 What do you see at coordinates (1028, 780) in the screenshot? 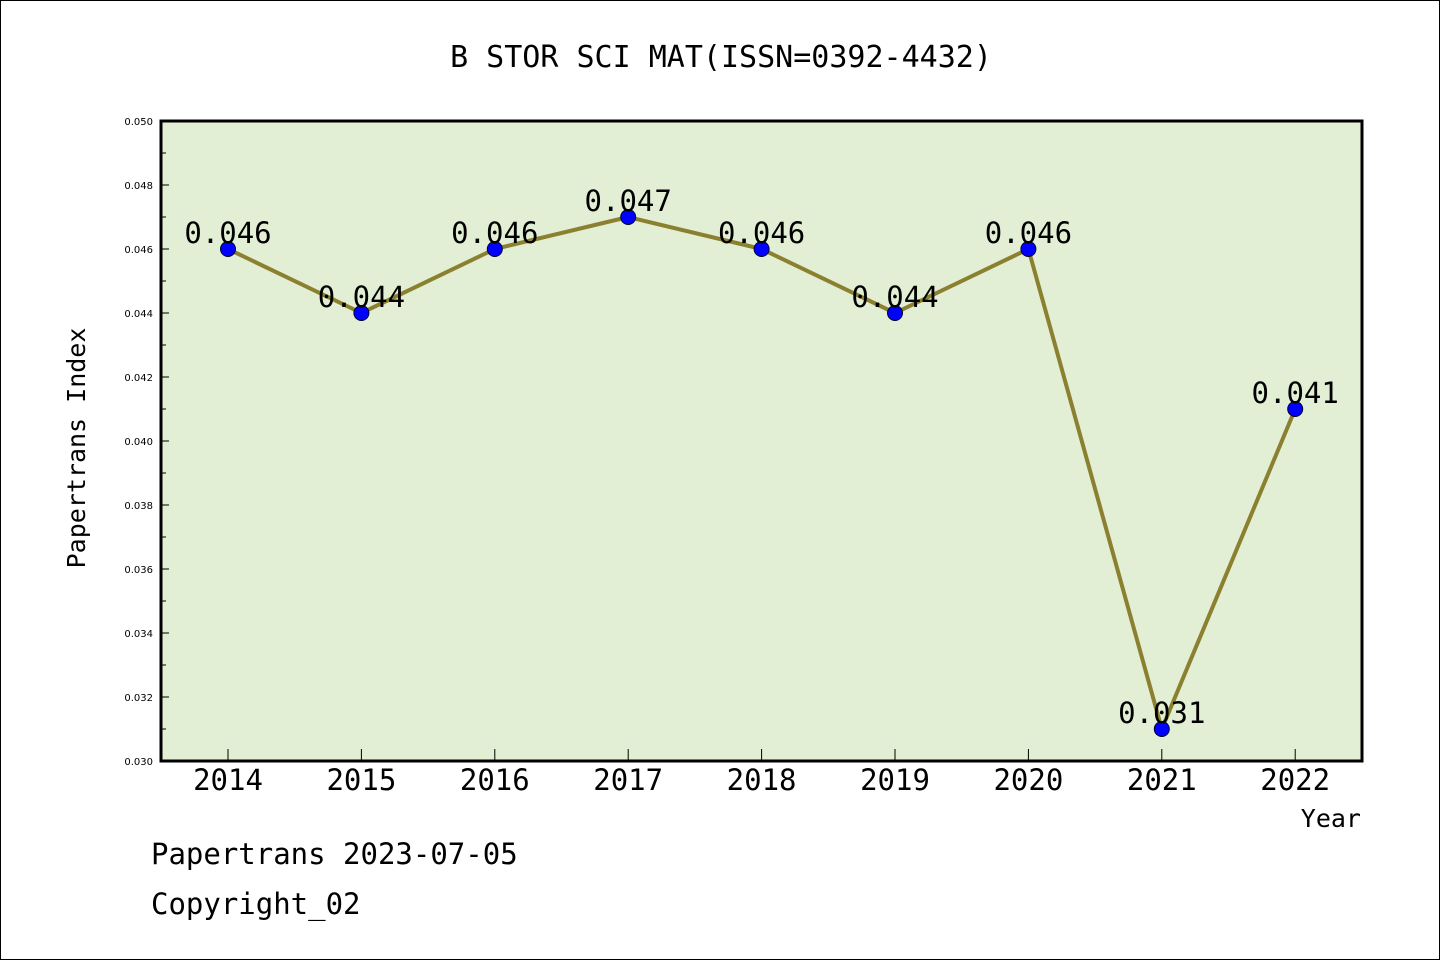
I see `x-tick-label: 2020` at bounding box center [1028, 780].